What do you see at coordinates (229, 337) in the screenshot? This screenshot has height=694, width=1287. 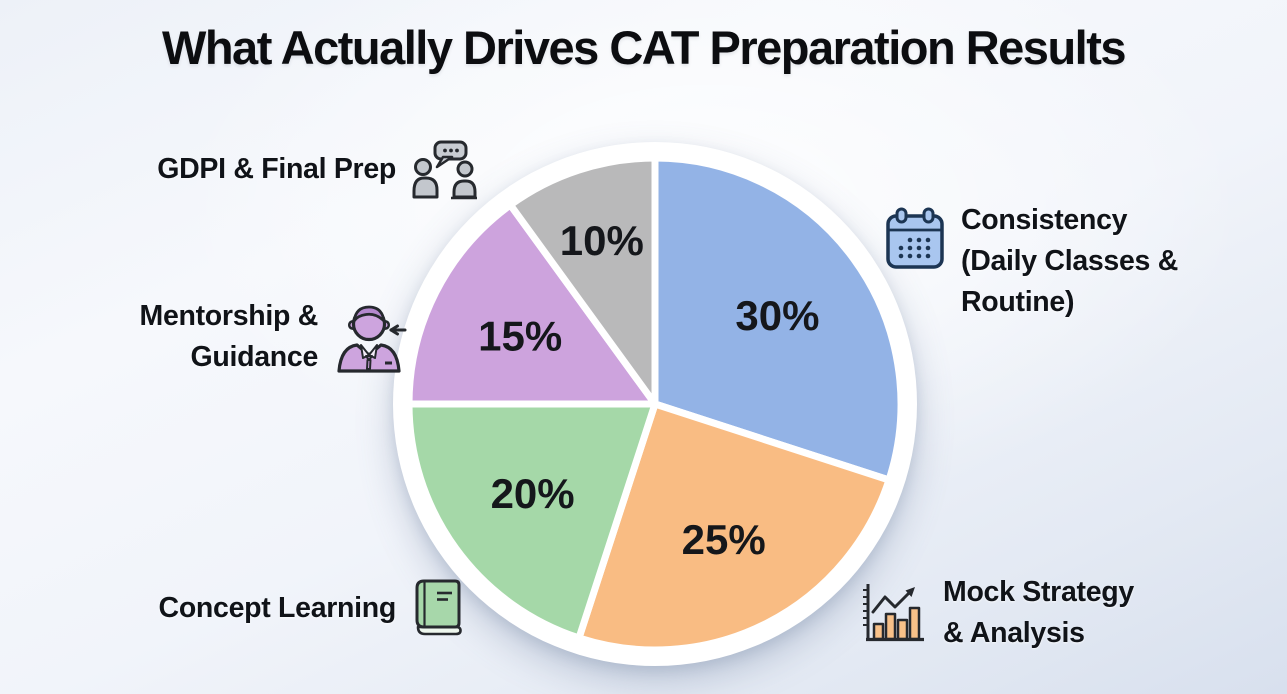 I see `callout-label: Mentorship & Guidance` at bounding box center [229, 337].